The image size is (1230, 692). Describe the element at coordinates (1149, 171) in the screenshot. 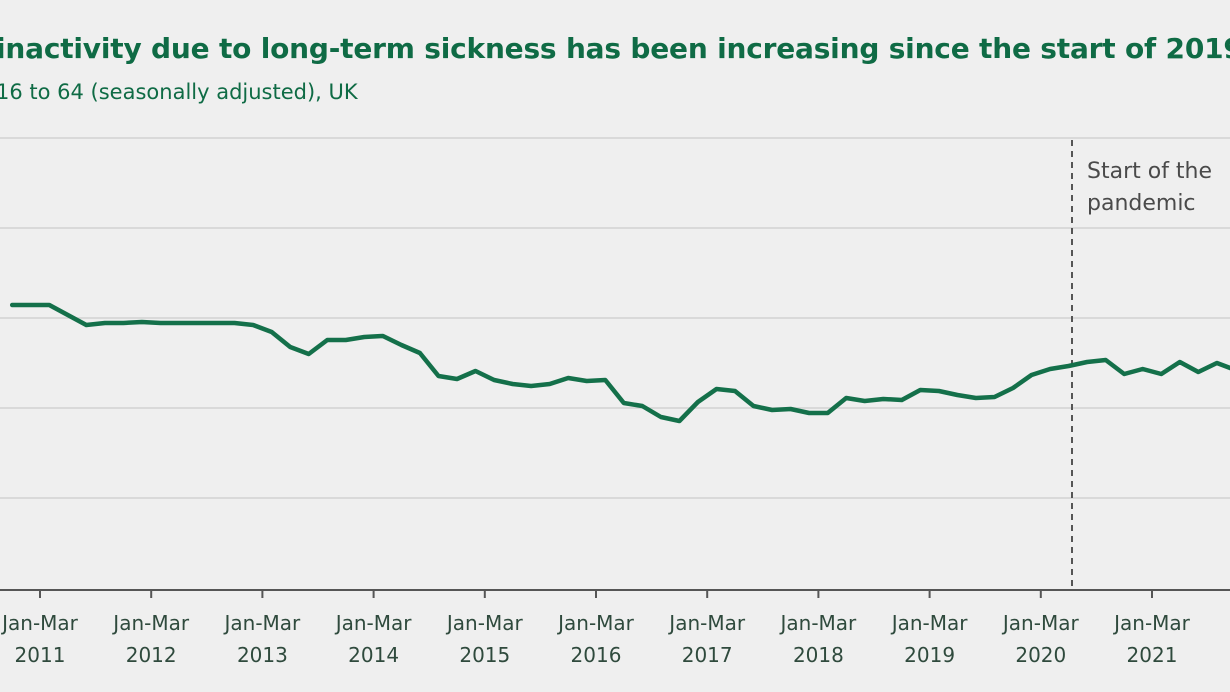

I see `annotation-label: Start of the` at that location.